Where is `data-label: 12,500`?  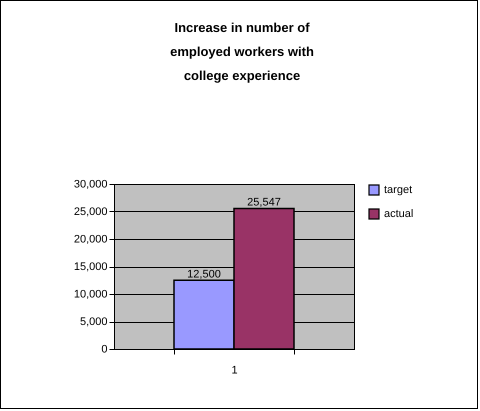
data-label: 12,500 is located at coordinates (204, 274).